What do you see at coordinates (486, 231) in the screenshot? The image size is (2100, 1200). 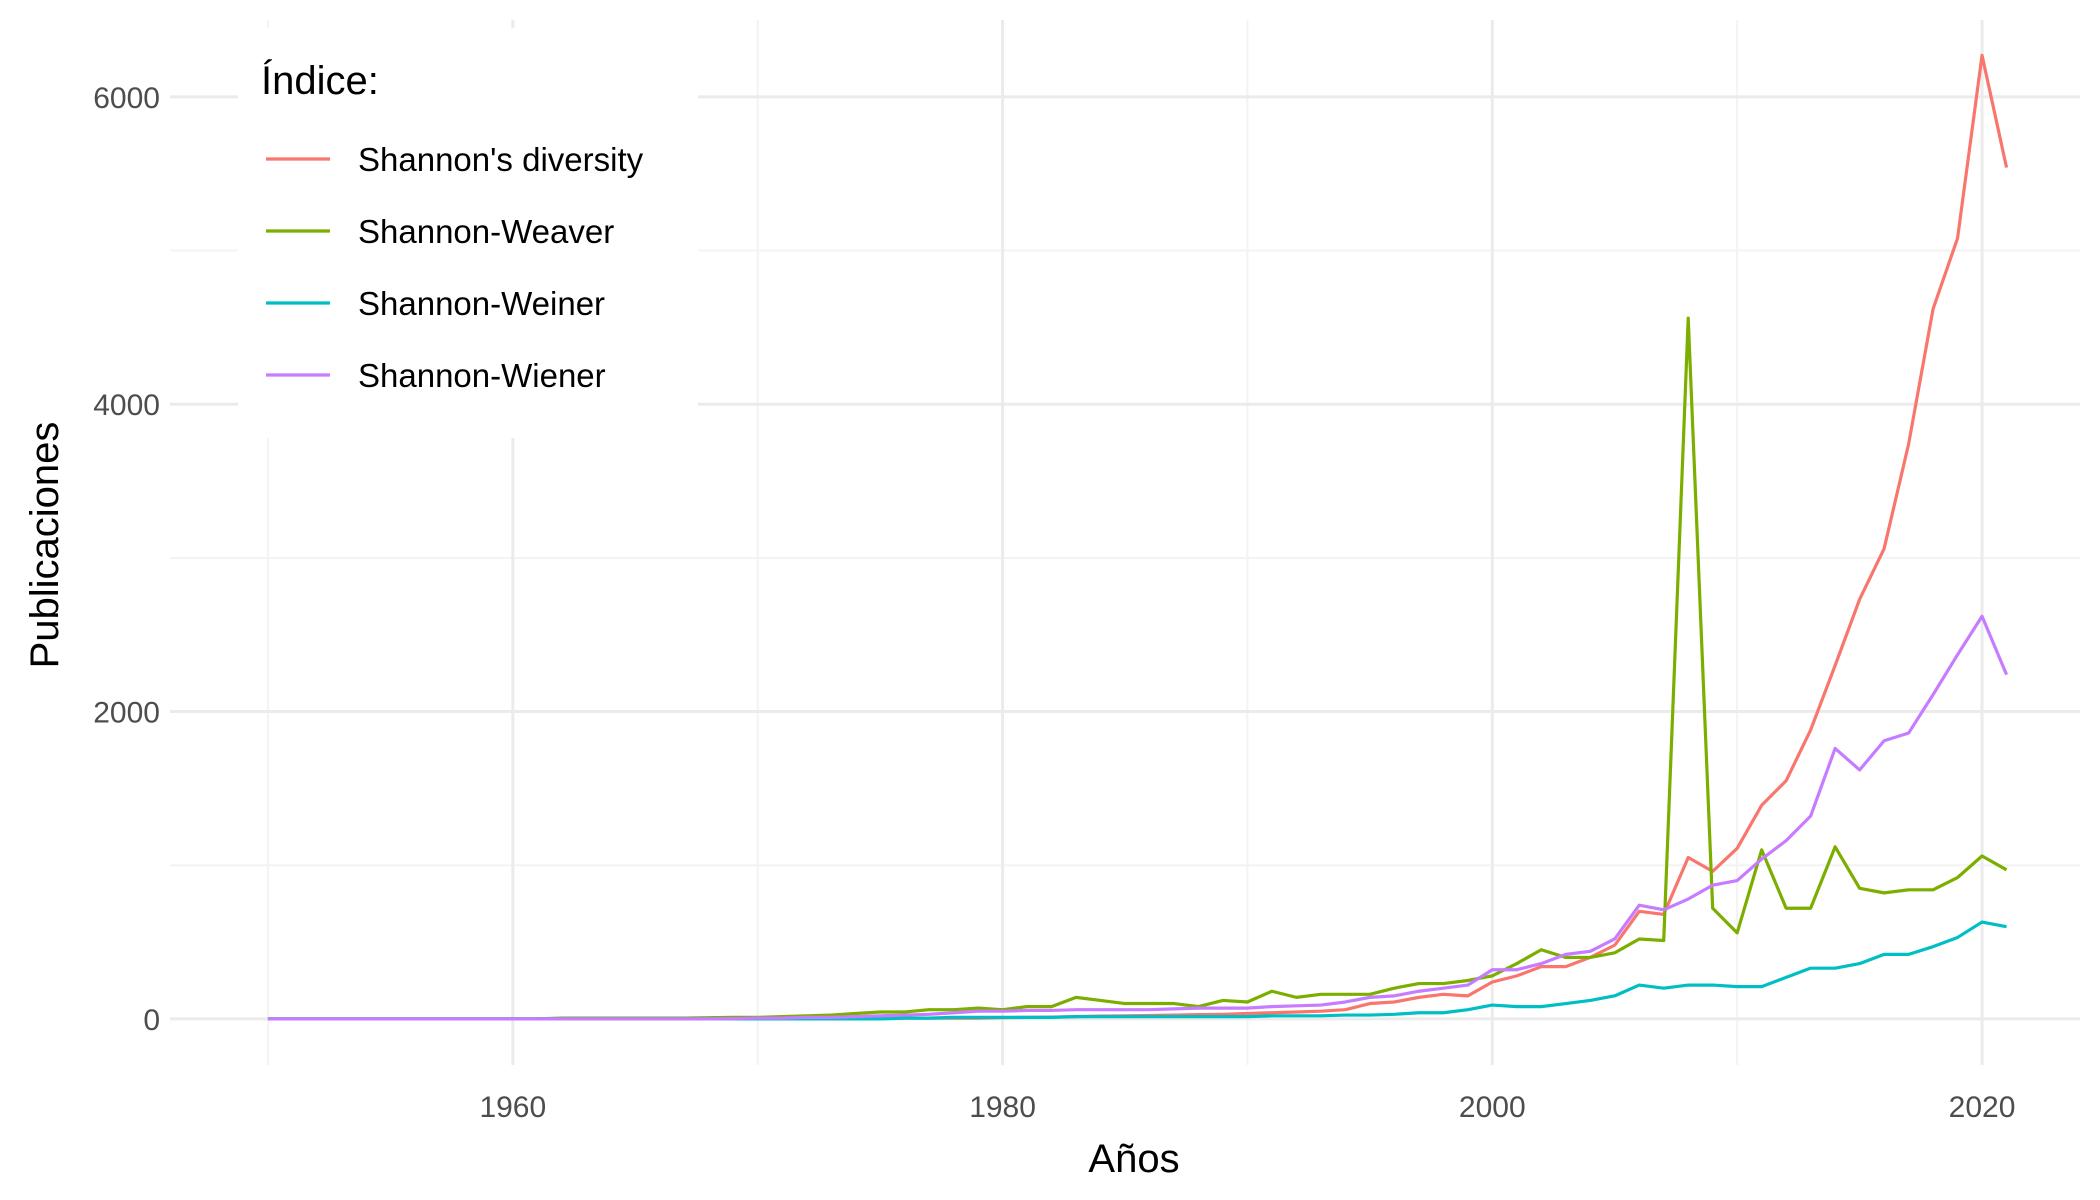 I see `legend-label-shannon-weaver: Shannon-Weaver` at bounding box center [486, 231].